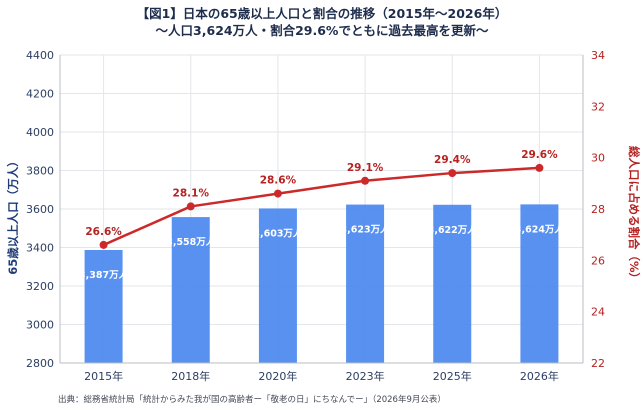 This screenshot has width=644, height=410. I want to click on bar-data-label: 3,624万人, so click(540, 229).